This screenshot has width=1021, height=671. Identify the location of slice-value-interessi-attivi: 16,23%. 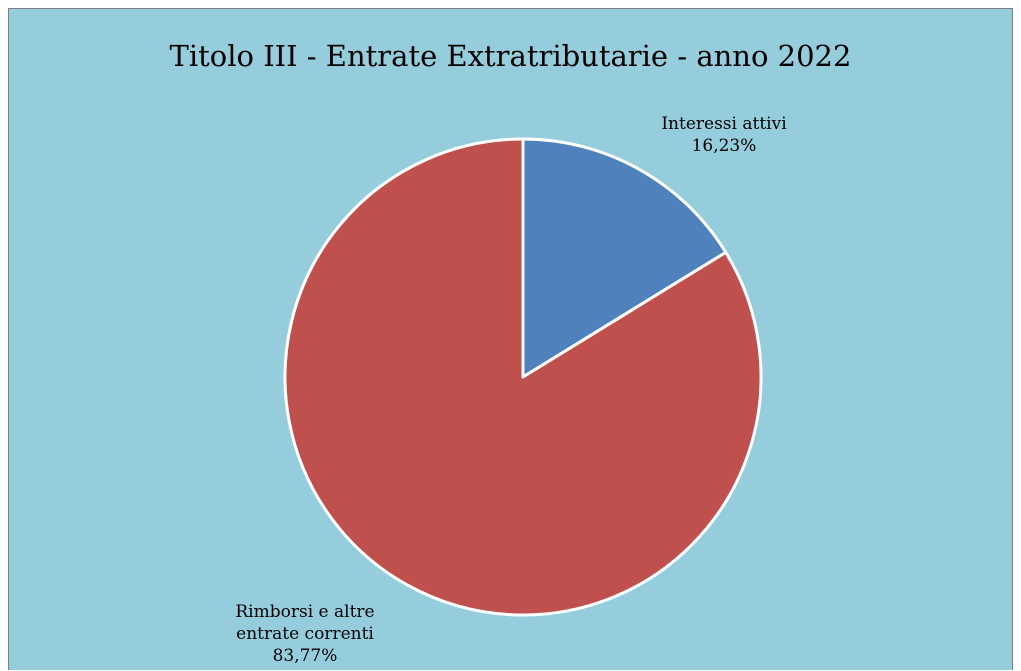
(724, 146).